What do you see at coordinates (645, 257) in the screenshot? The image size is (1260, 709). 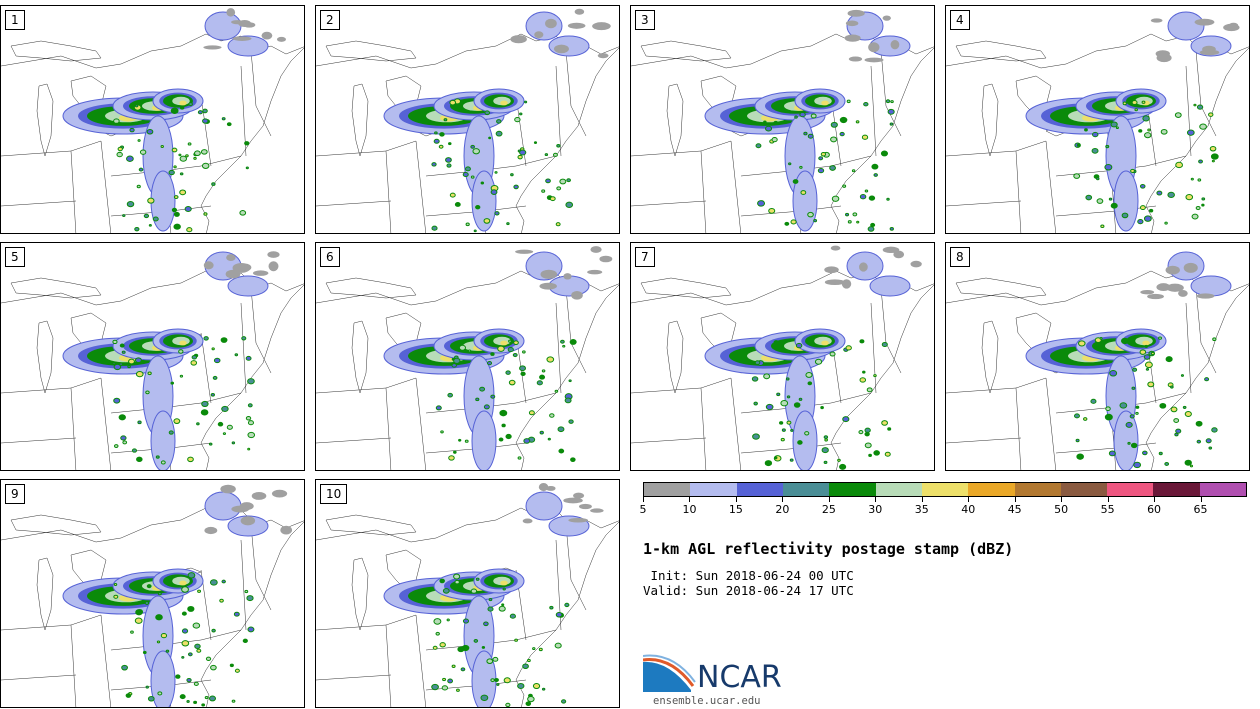 I see `panel-label: 7` at bounding box center [645, 257].